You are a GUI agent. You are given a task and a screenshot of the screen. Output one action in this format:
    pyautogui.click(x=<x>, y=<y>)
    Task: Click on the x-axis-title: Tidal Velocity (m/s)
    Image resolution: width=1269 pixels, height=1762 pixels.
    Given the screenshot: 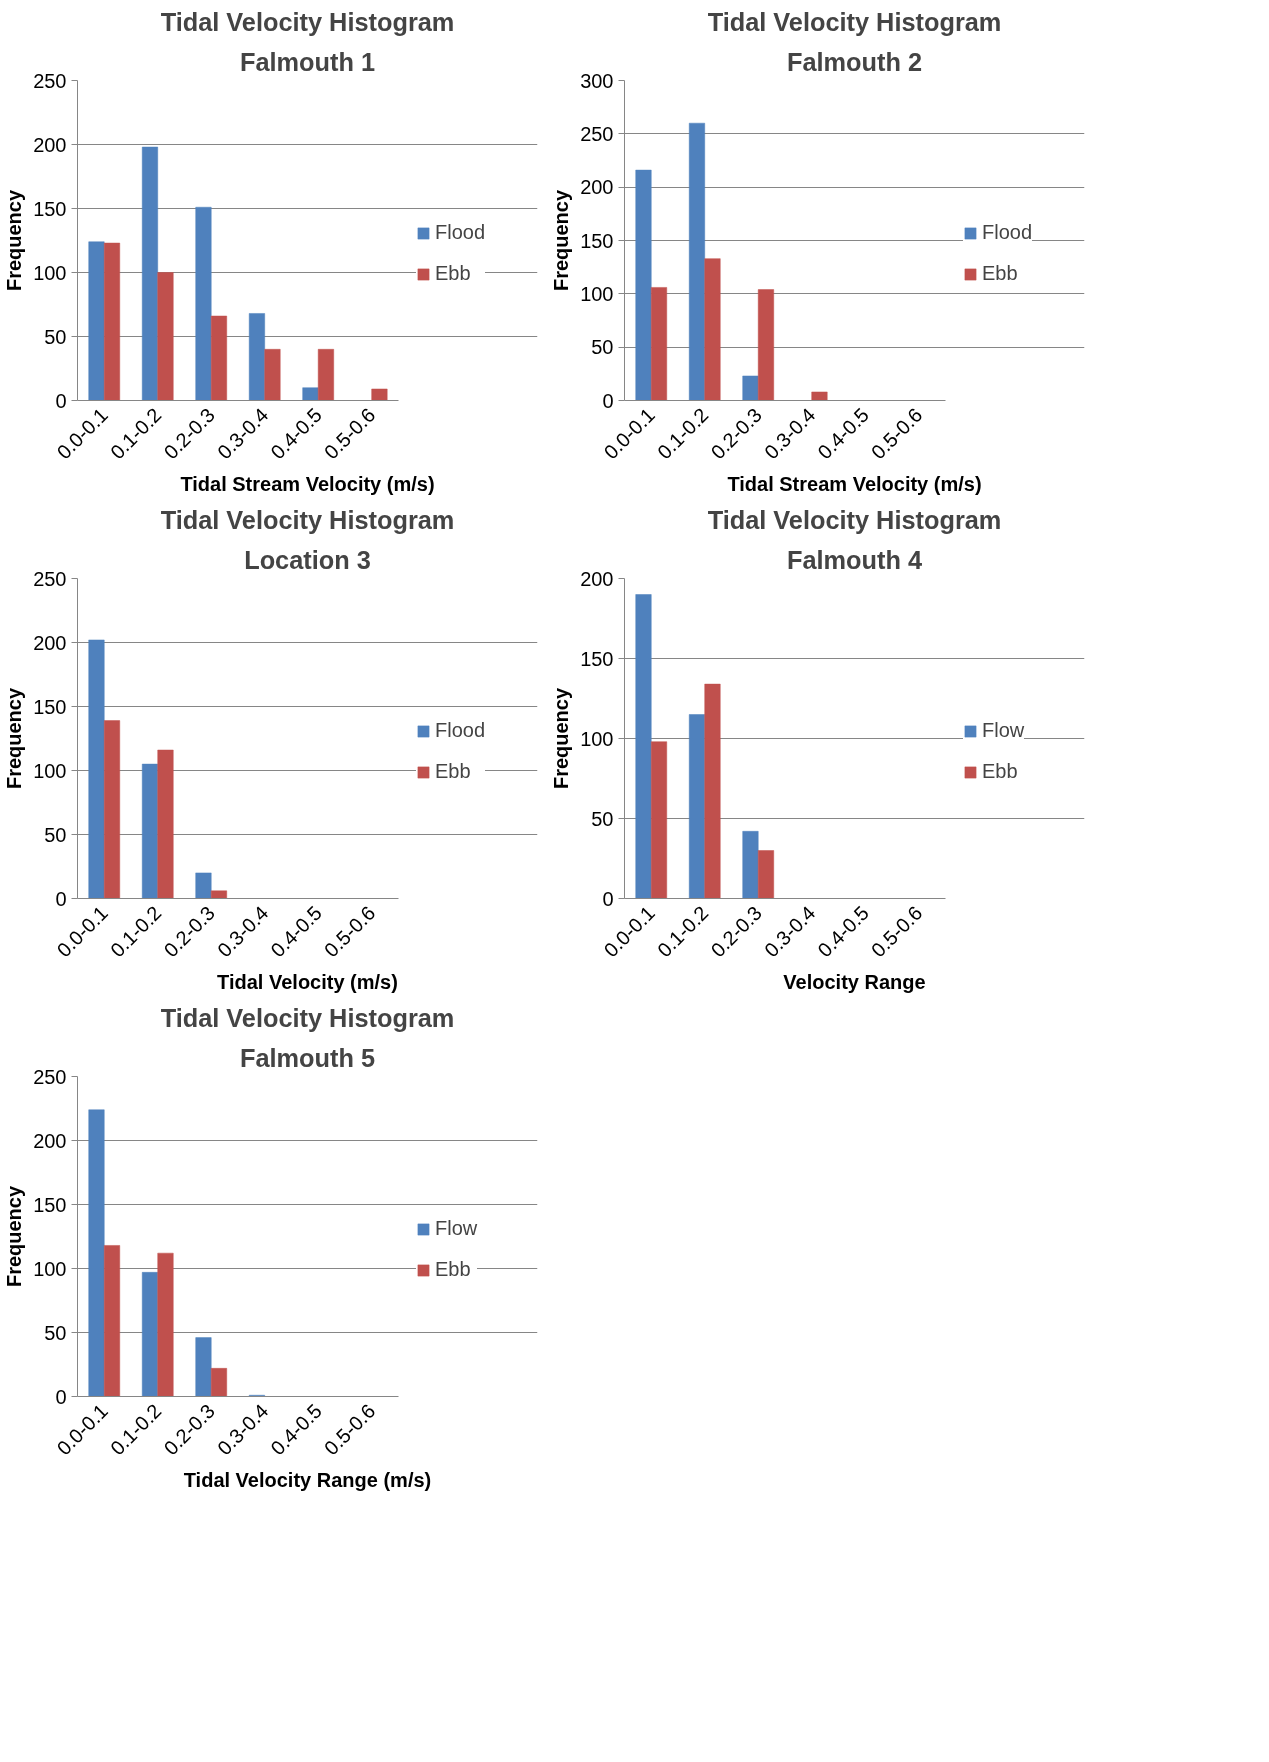 What is the action you would take?
    pyautogui.click(x=307, y=982)
    